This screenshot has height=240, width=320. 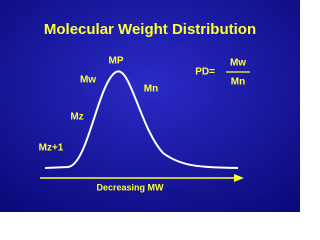 I want to click on arrow-head, so click(x=239, y=178).